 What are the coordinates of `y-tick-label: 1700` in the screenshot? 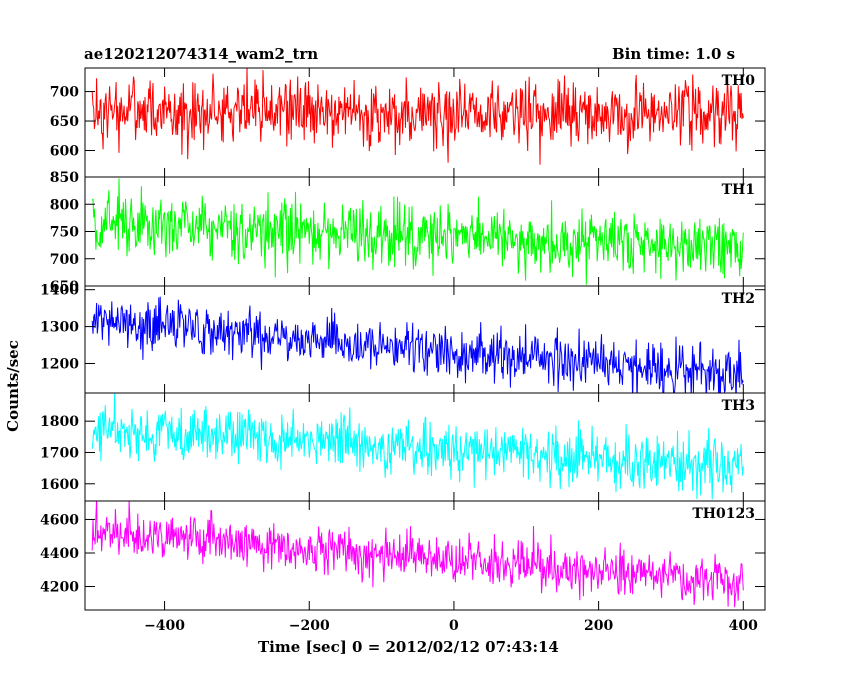 It's located at (59, 453).